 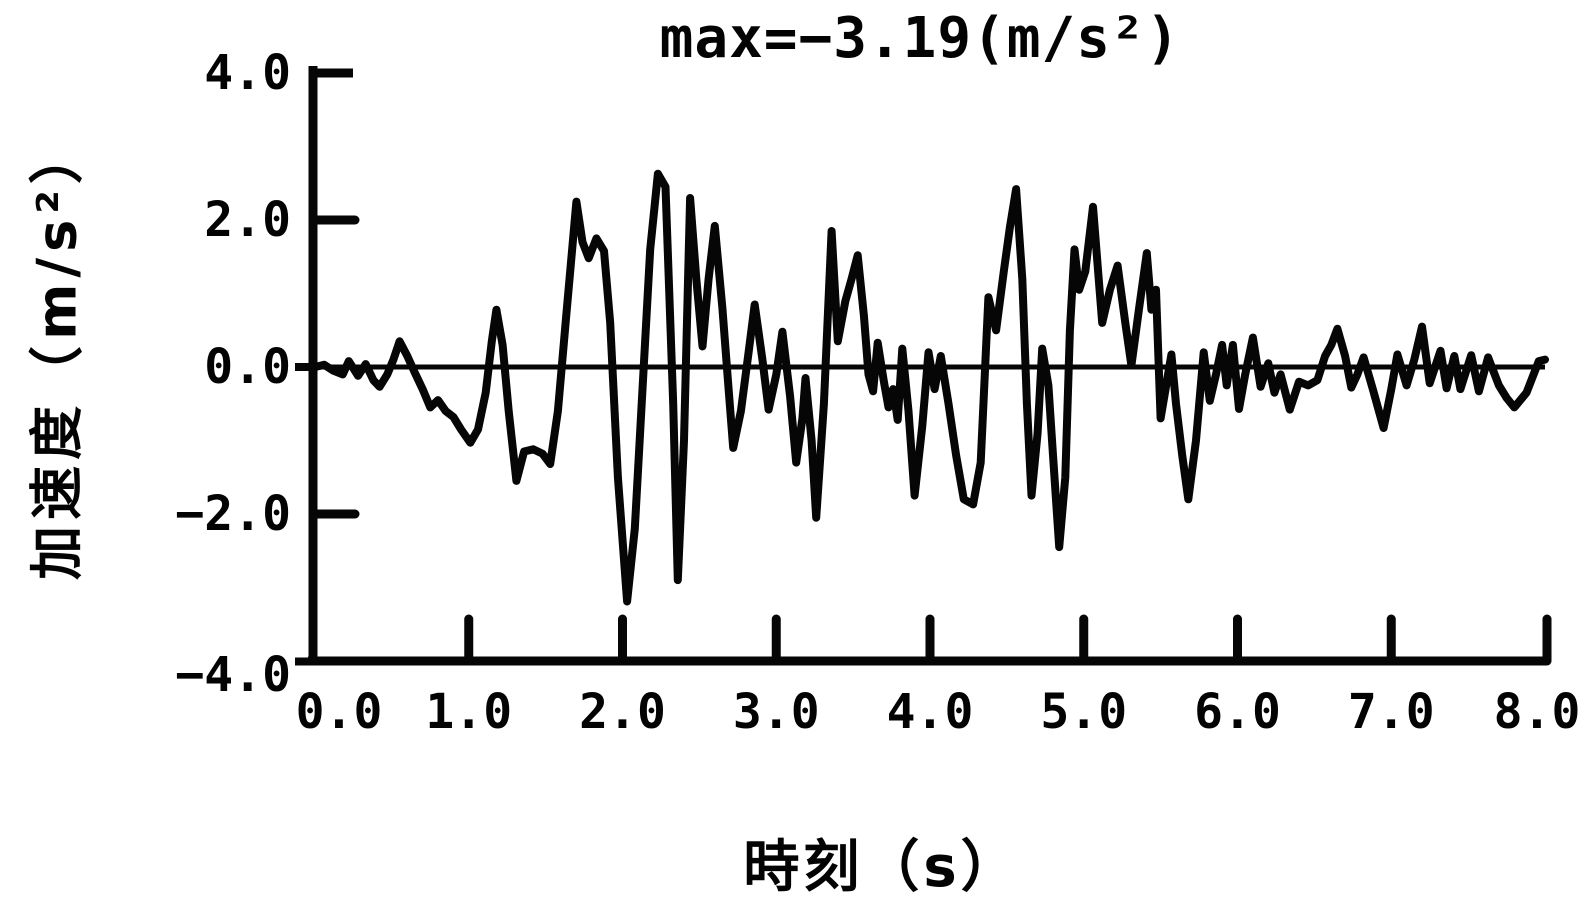 What do you see at coordinates (1391, 712) in the screenshot?
I see `x-tick-label: 7.0` at bounding box center [1391, 712].